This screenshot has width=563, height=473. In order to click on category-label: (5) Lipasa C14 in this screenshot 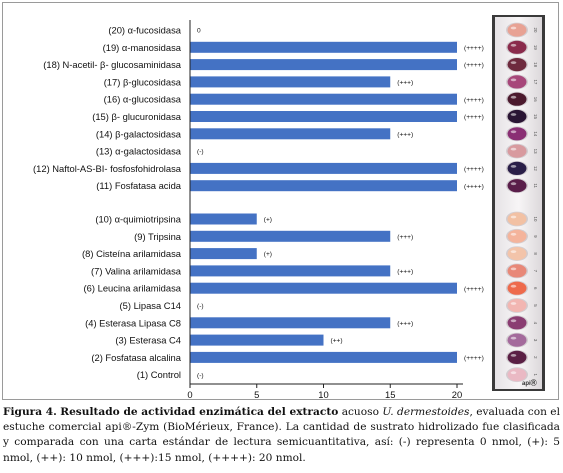, I will do `click(151, 305)`.